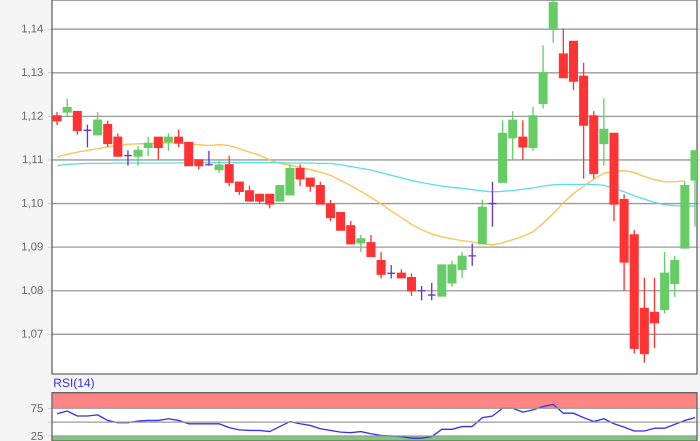  What do you see at coordinates (32, 291) in the screenshot?
I see `y-tick-label: 1,08` at bounding box center [32, 291].